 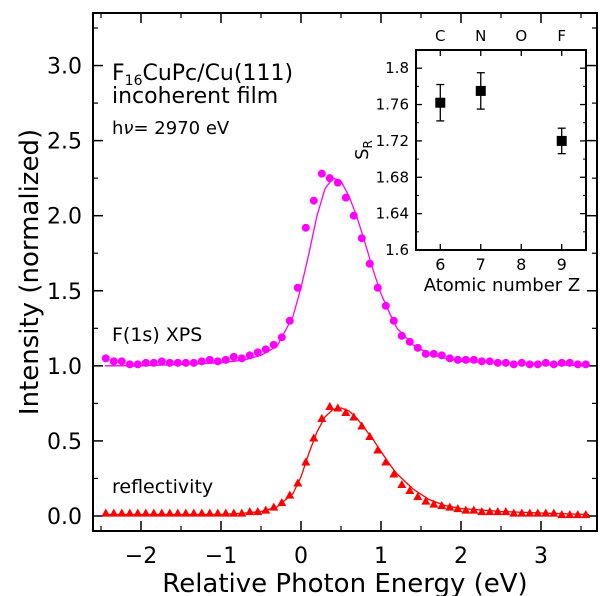 What do you see at coordinates (347, 461) in the screenshot?
I see `reflectivity-fit-curve` at bounding box center [347, 461].